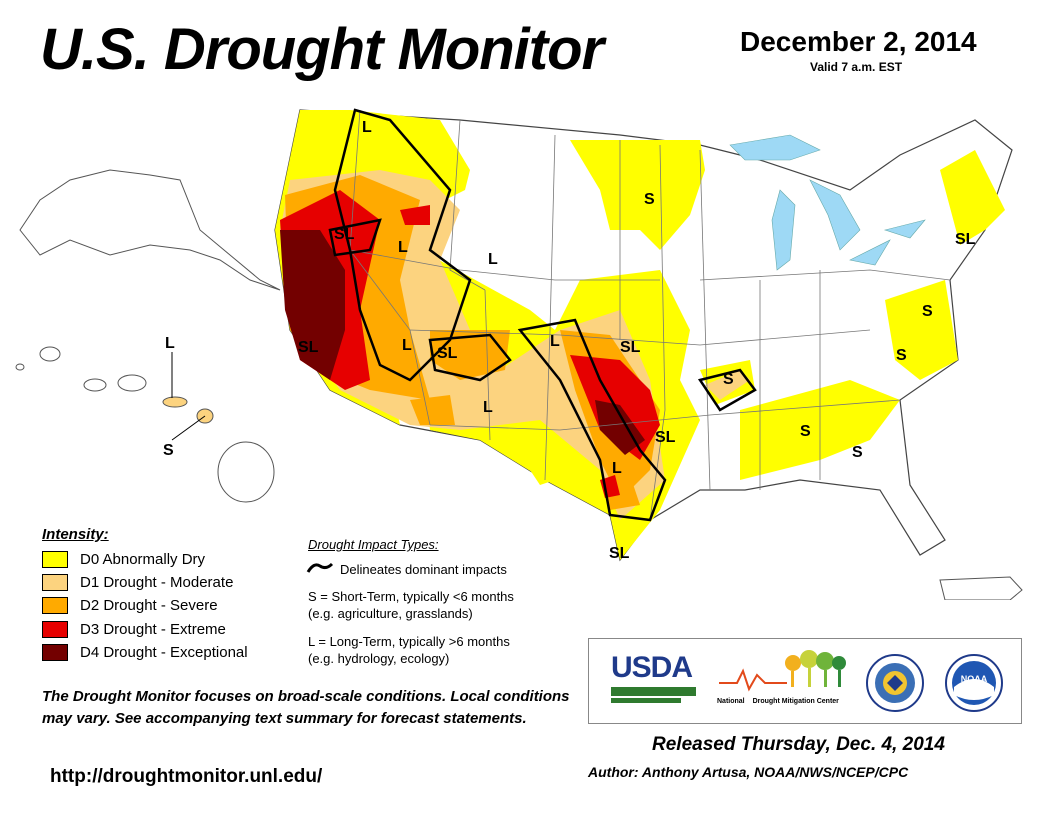 The width and height of the screenshot is (1056, 816). I want to click on puerto-rico-shape, so click(981, 588).